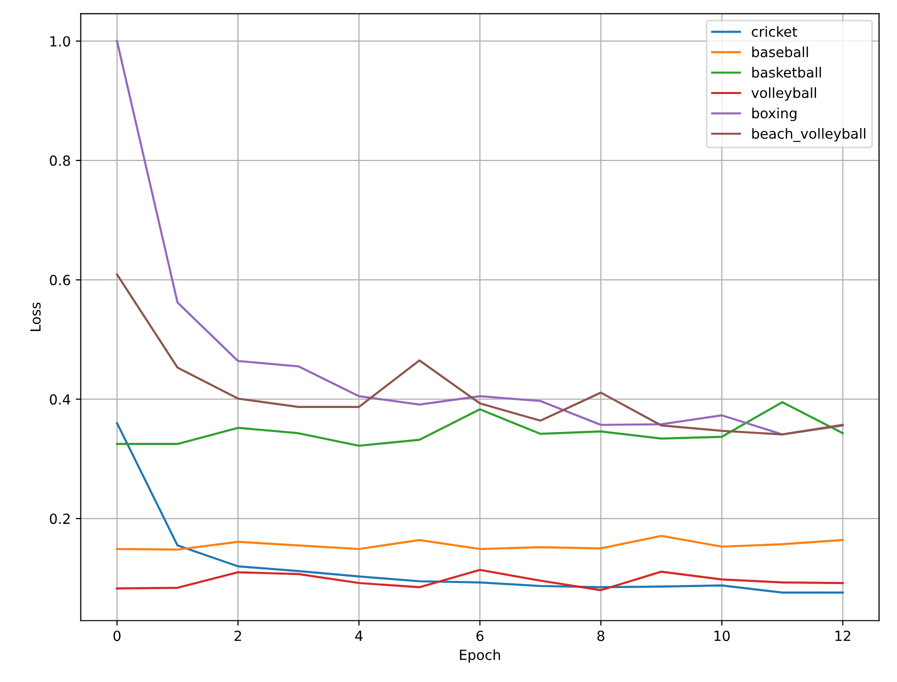  Describe the element at coordinates (60, 160) in the screenshot. I see `y-tick-label: 0.8` at that location.